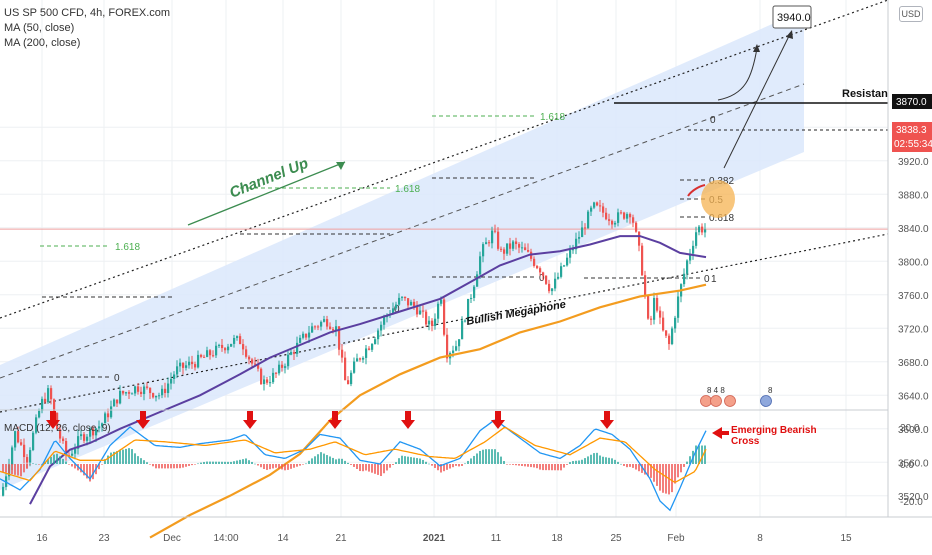  What do you see at coordinates (911, 14) in the screenshot?
I see `currency-button: USD` at bounding box center [911, 14].